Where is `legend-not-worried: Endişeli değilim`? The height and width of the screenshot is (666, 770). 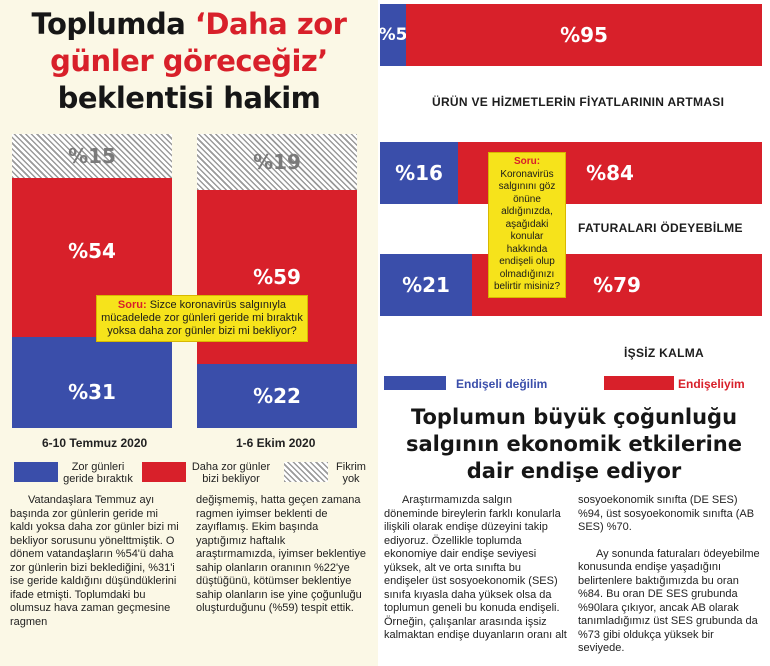 legend-not-worried: Endişeli değilim is located at coordinates (502, 384).